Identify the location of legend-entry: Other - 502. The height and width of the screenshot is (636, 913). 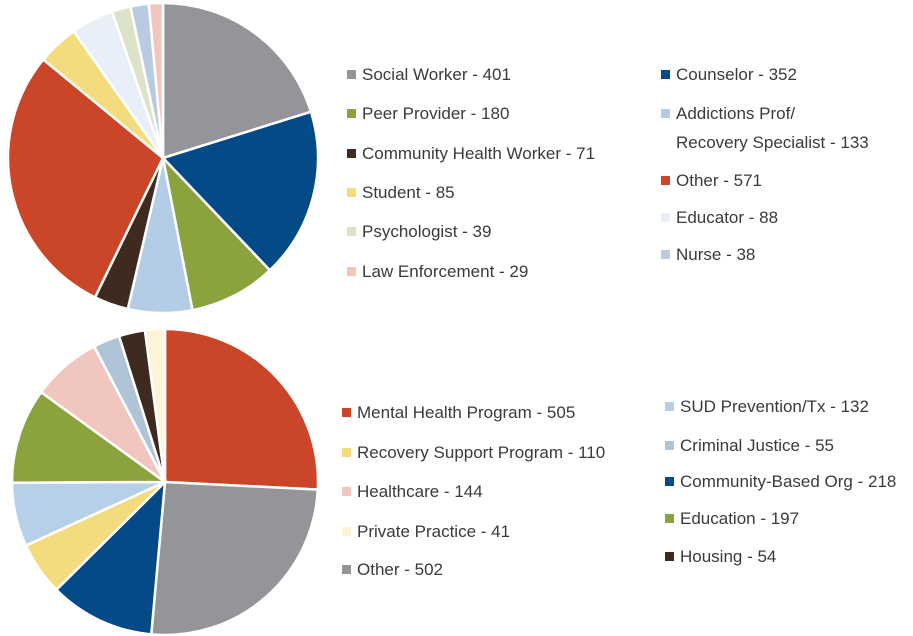
(392, 569).